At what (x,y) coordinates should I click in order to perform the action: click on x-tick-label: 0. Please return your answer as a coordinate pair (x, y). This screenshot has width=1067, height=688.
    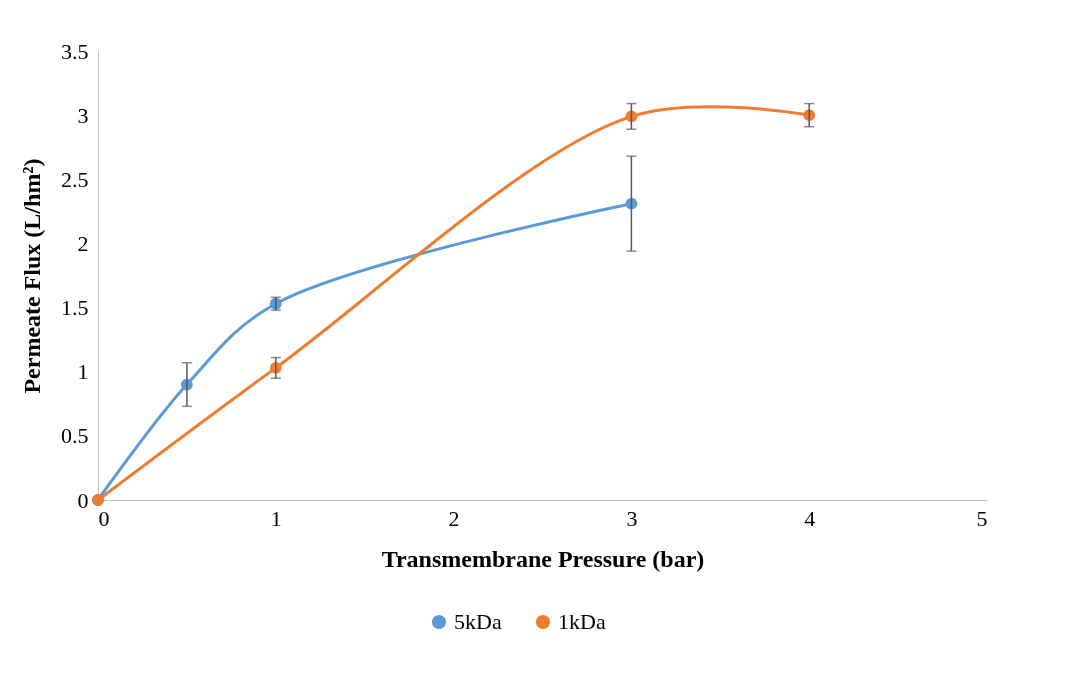
    Looking at the image, I should click on (104, 518).